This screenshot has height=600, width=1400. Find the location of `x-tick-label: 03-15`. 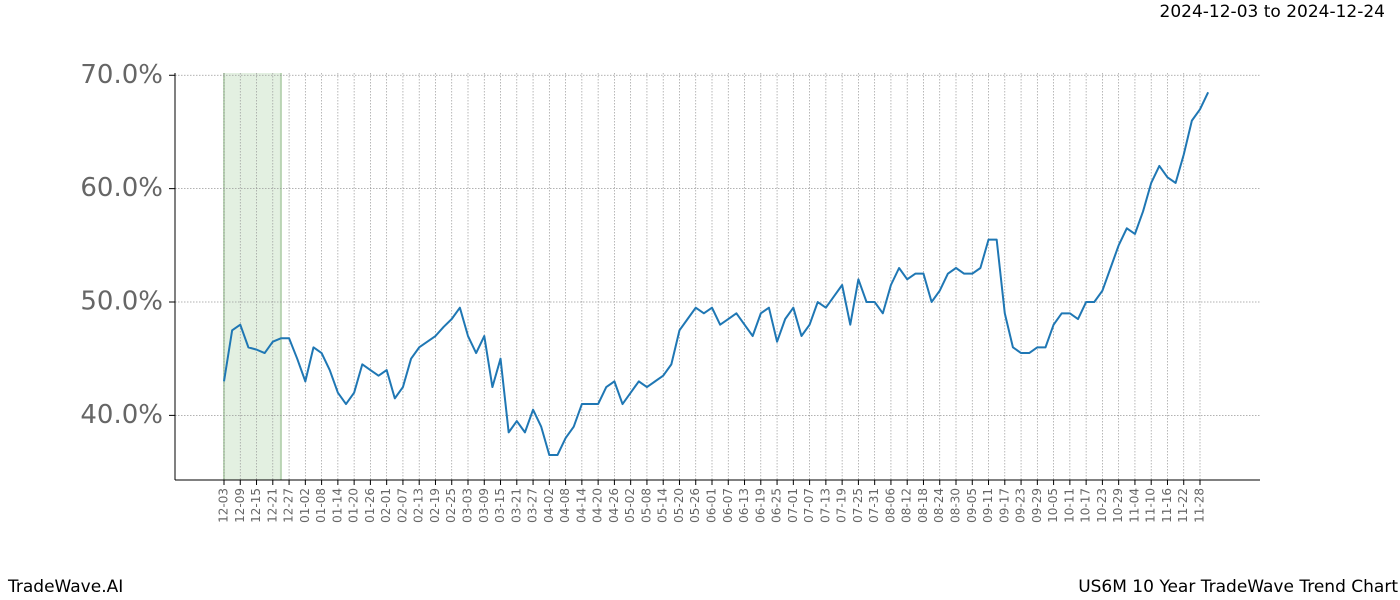

x-tick-label: 03-15 is located at coordinates (500, 505).